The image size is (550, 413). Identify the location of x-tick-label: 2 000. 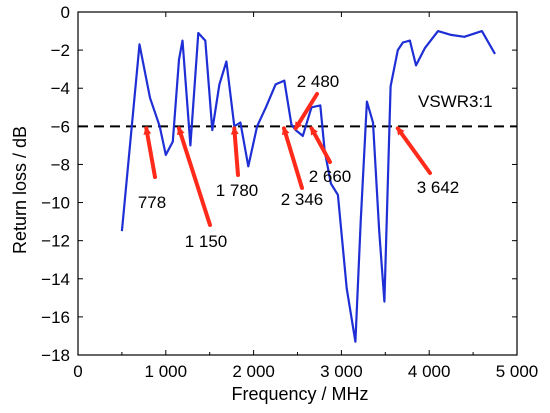
(253, 371).